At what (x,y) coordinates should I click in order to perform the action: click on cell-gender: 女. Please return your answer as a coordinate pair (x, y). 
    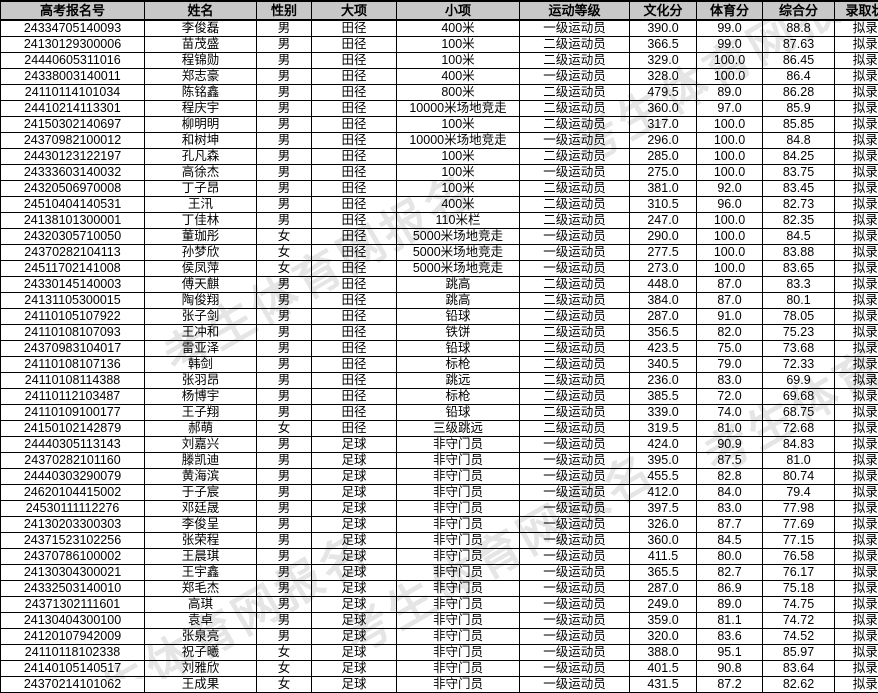
    Looking at the image, I should click on (284, 669).